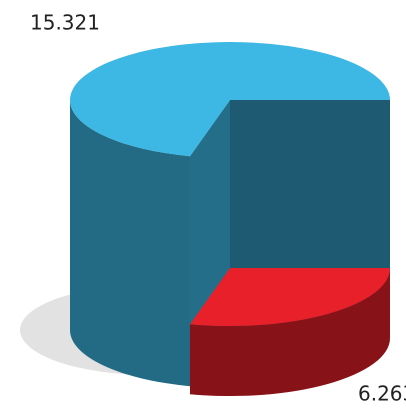 This screenshot has height=410, width=406. I want to click on data-label: 6.263, so click(382, 394).